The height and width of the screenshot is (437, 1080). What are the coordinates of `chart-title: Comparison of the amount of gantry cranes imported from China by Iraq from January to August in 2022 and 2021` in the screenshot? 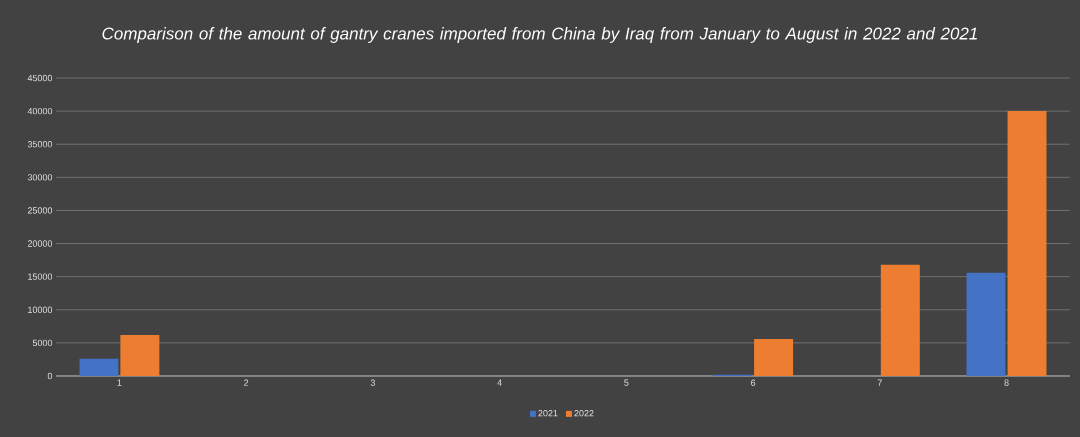 It's located at (539, 35).